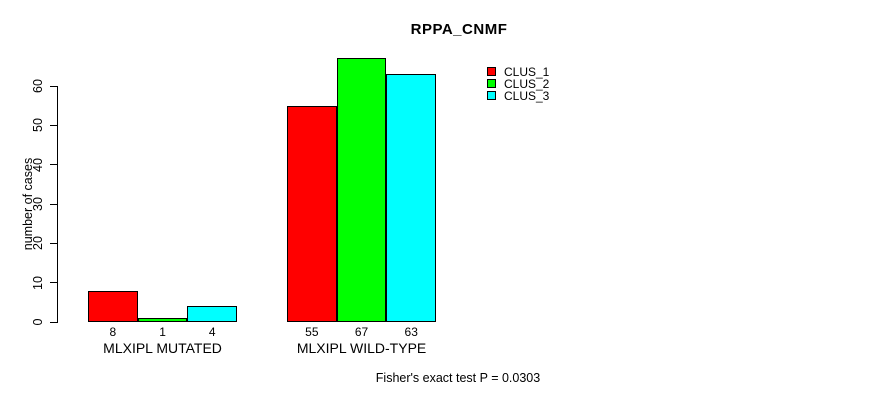 Image resolution: width=890 pixels, height=400 pixels. I want to click on x-category-label: MLXIPL WILD-TYPE, so click(361, 348).